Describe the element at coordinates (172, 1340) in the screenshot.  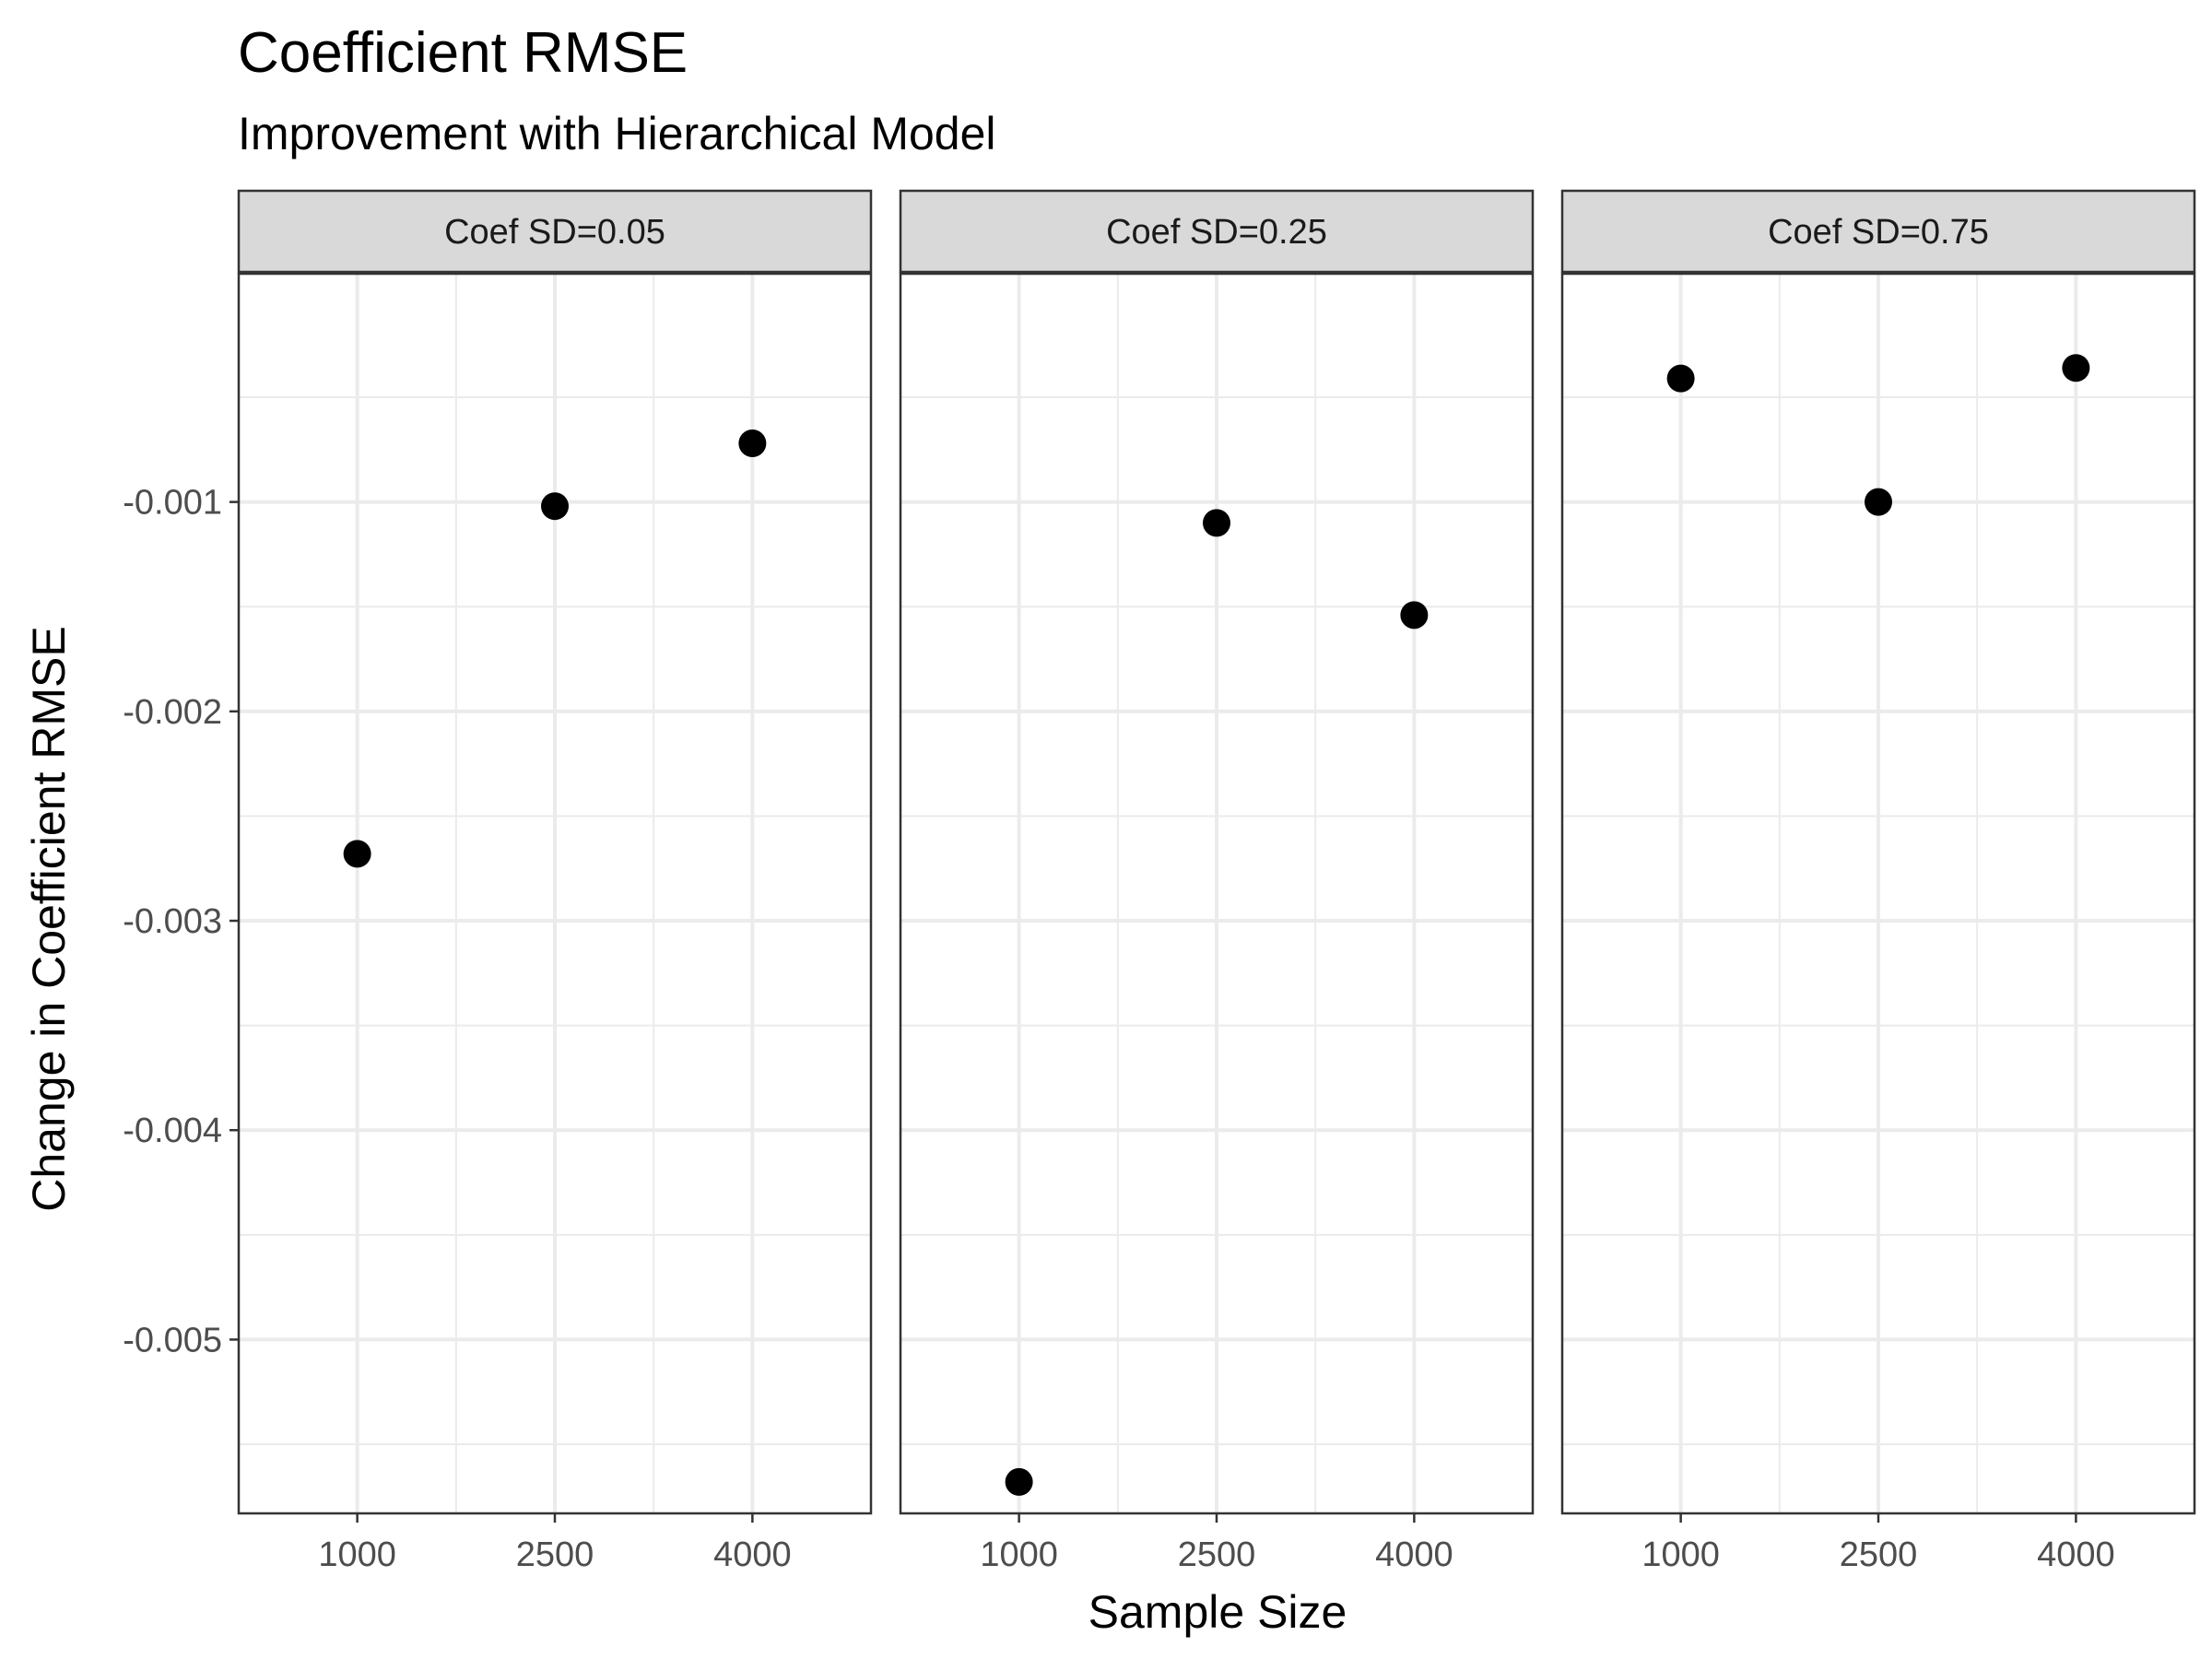
I see `y-tick-label: -0.005` at that location.